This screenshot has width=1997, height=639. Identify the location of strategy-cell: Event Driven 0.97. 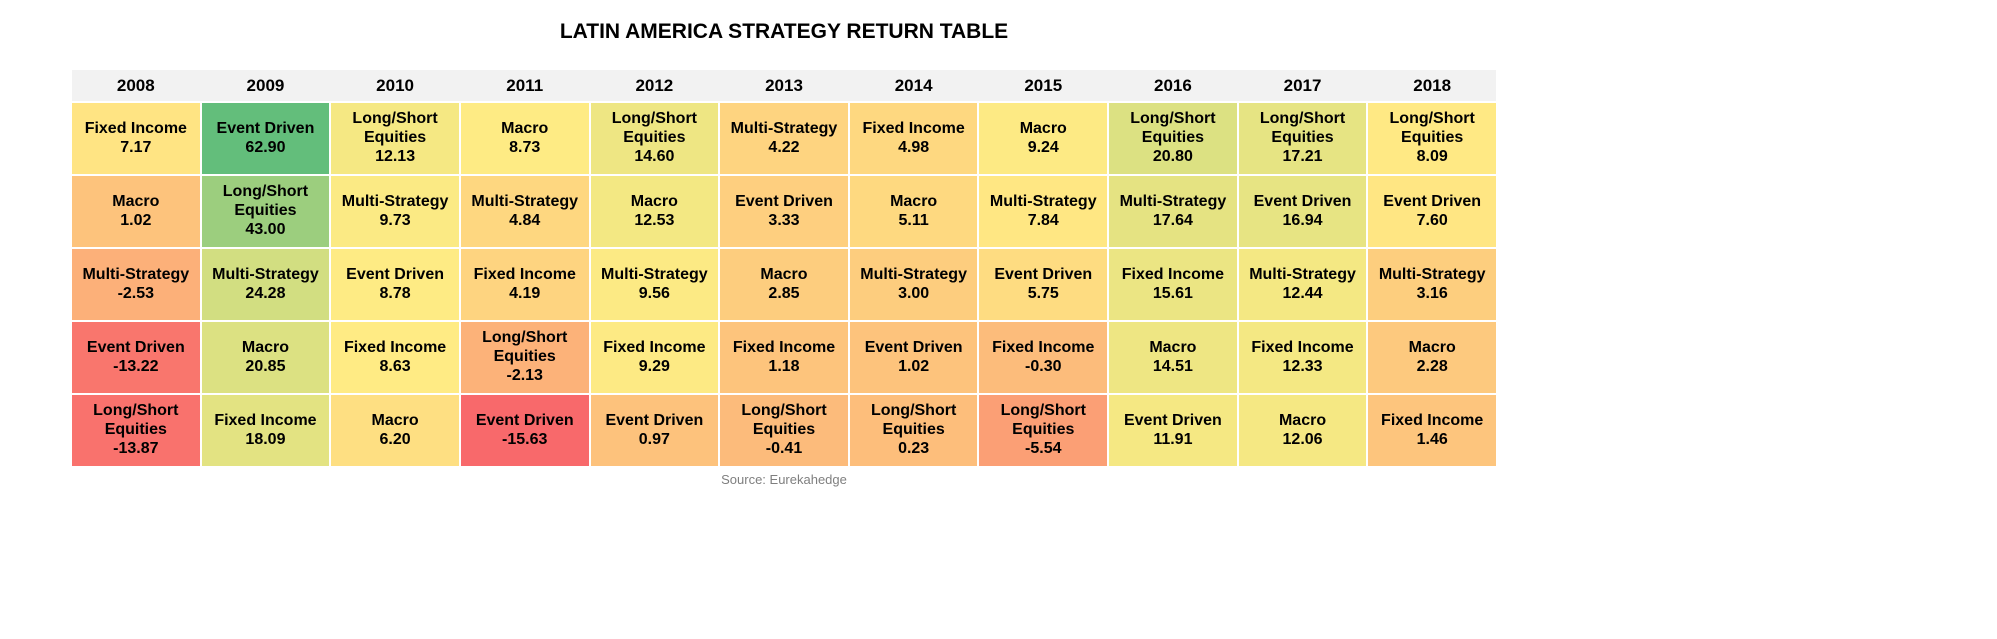
(654, 430).